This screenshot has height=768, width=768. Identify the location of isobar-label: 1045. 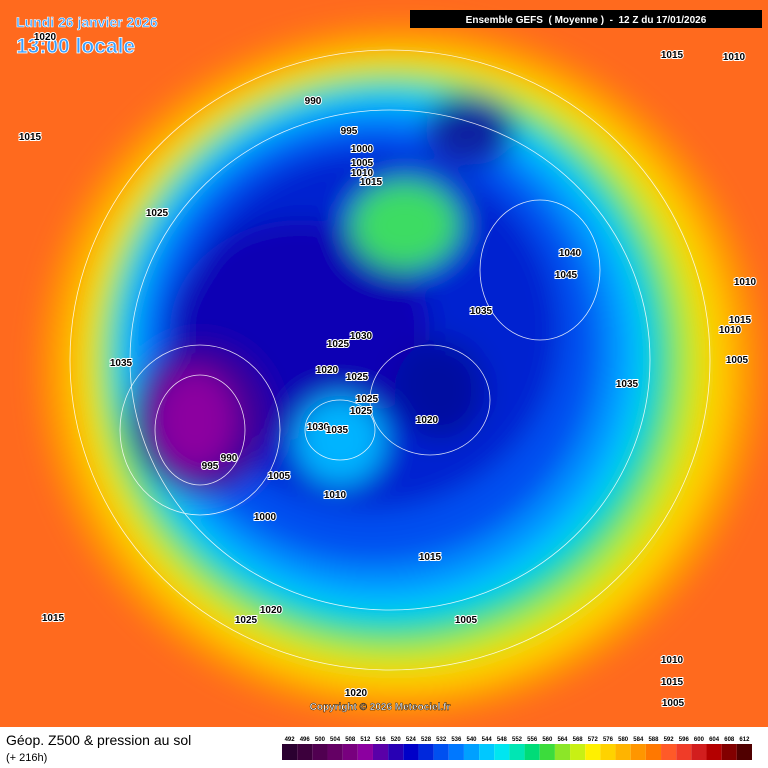
(566, 275).